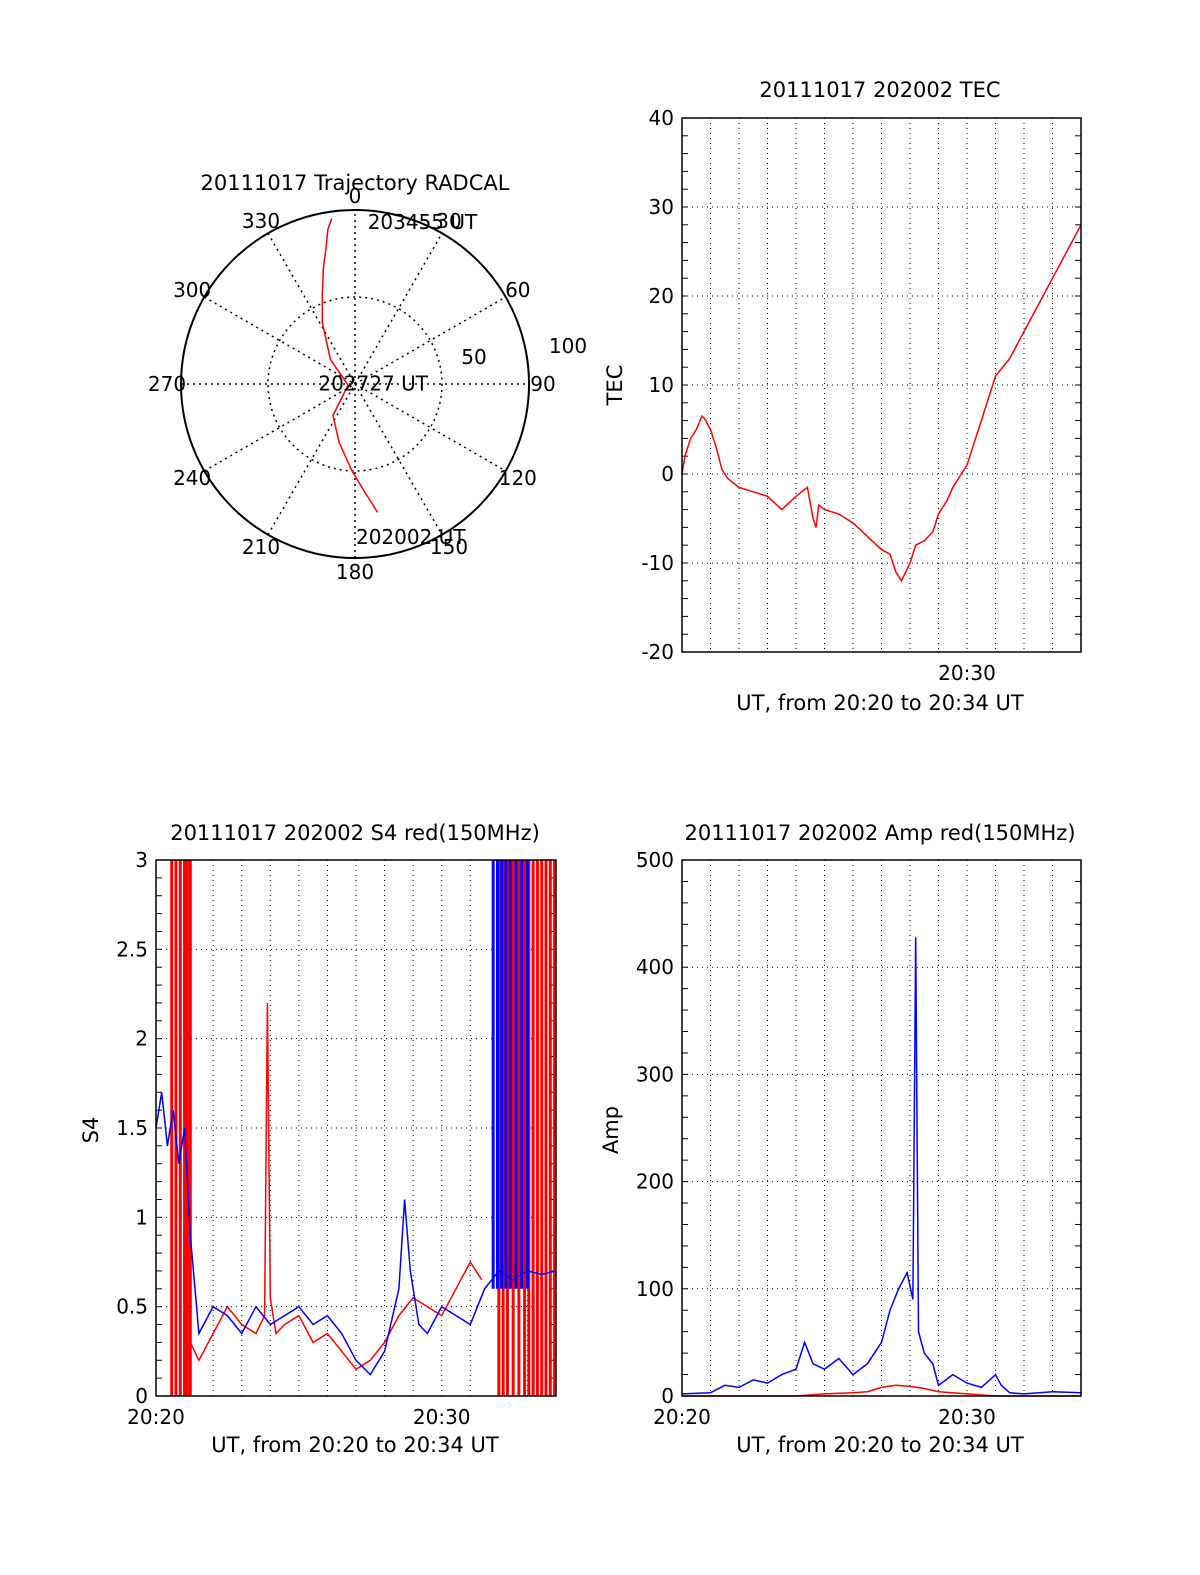  What do you see at coordinates (661, 296) in the screenshot?
I see `tec-ytick-label: 20` at bounding box center [661, 296].